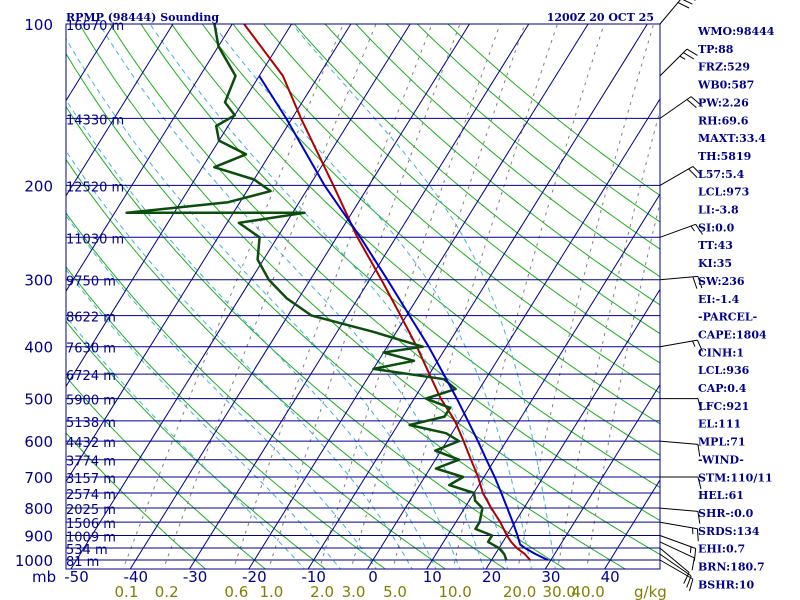 The image size is (800, 600). Describe the element at coordinates (721, 352) in the screenshot. I see `index-label: CINH:1` at that location.